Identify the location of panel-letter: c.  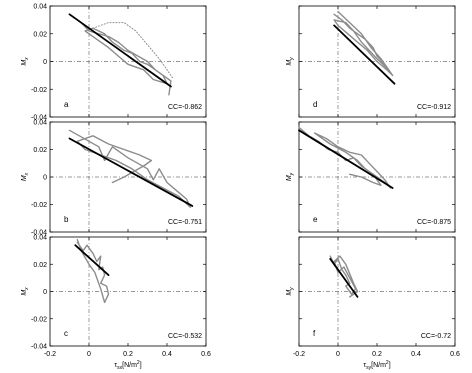
(66, 333).